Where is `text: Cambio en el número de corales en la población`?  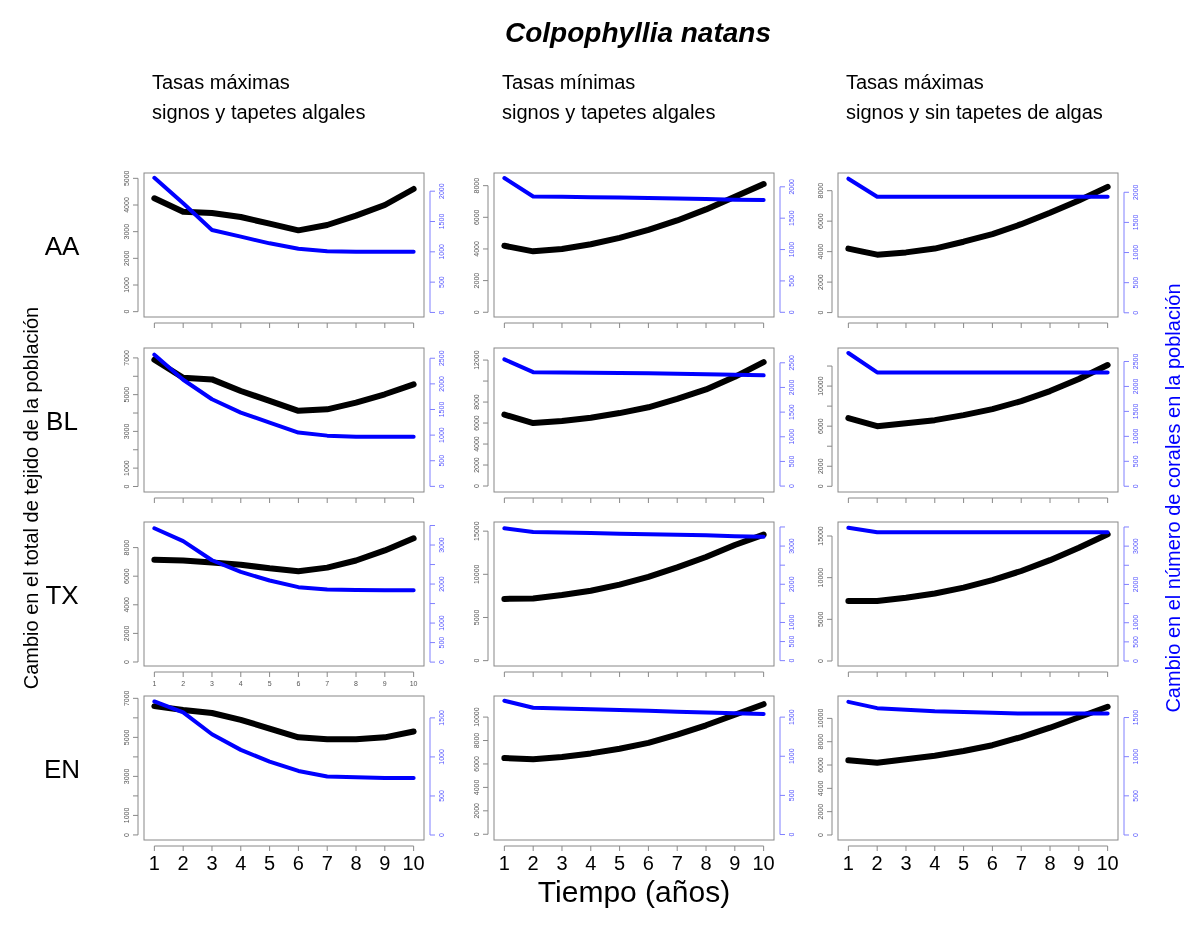 text: Cambio en el número de corales en la población is located at coordinates (1173, 498).